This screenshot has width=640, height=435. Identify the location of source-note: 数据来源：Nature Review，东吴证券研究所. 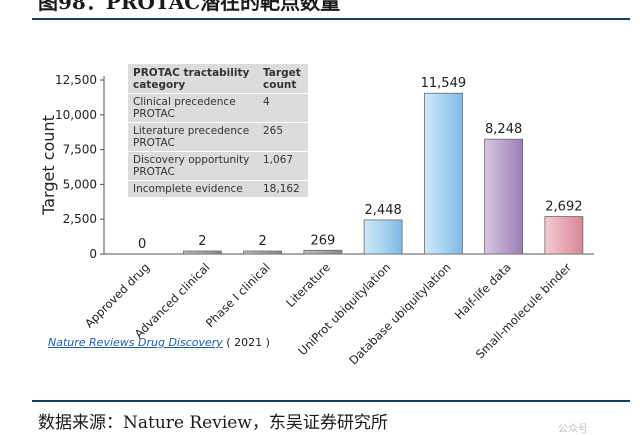
(213, 423).